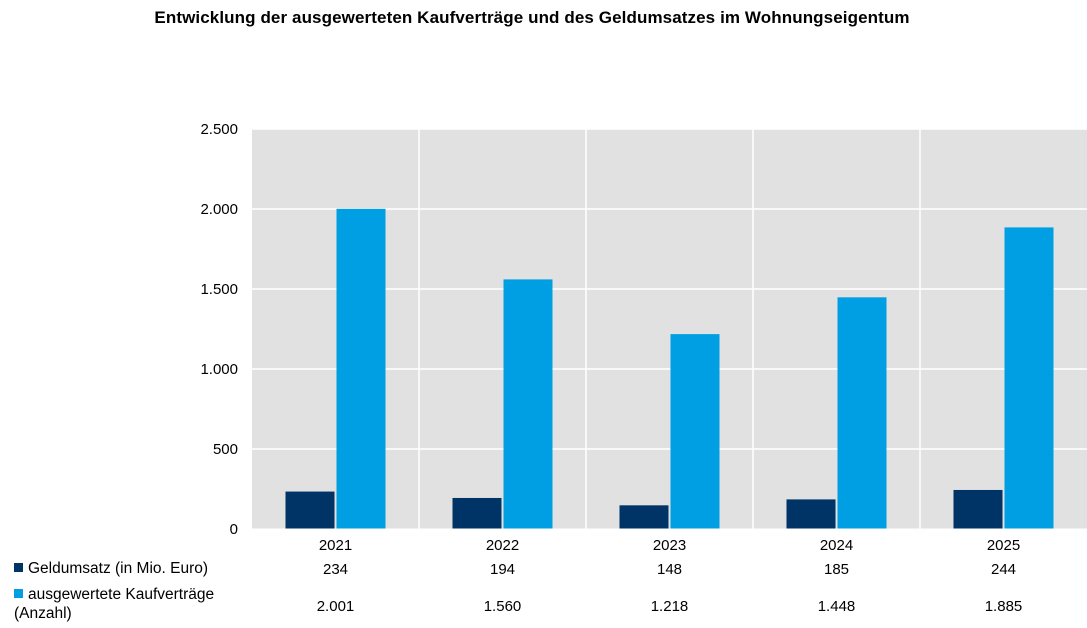  Describe the element at coordinates (837, 606) in the screenshot. I see `data-label-kaufvertraege-2024: 1.448` at that location.